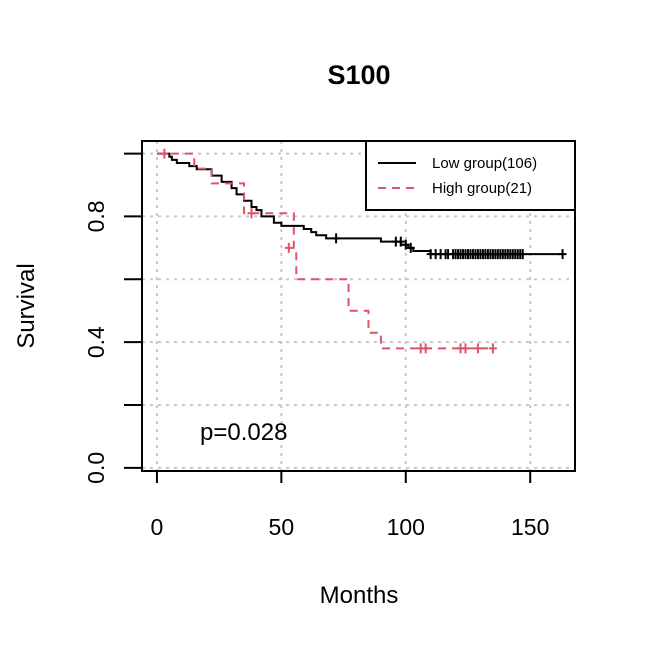  I want to click on x-tick-label-3: 150, so click(530, 527).